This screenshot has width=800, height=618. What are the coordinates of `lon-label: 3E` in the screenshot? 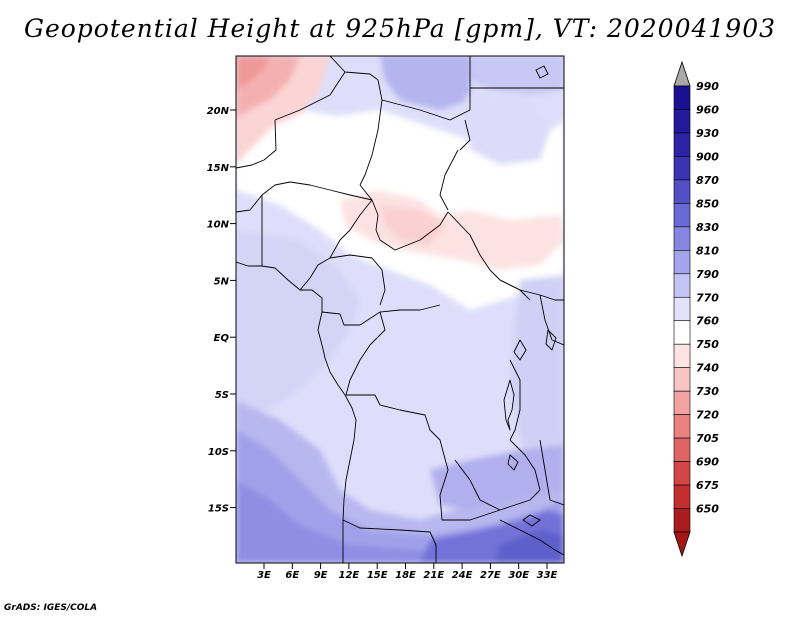 It's located at (264, 575).